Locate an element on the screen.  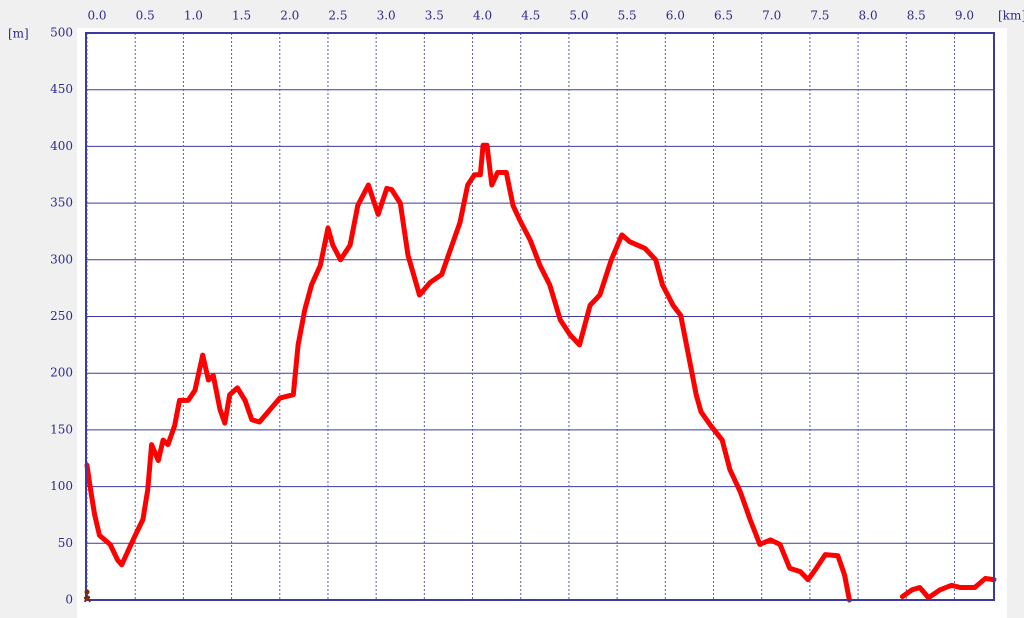
y-tick-label: 150 is located at coordinates (61, 429).